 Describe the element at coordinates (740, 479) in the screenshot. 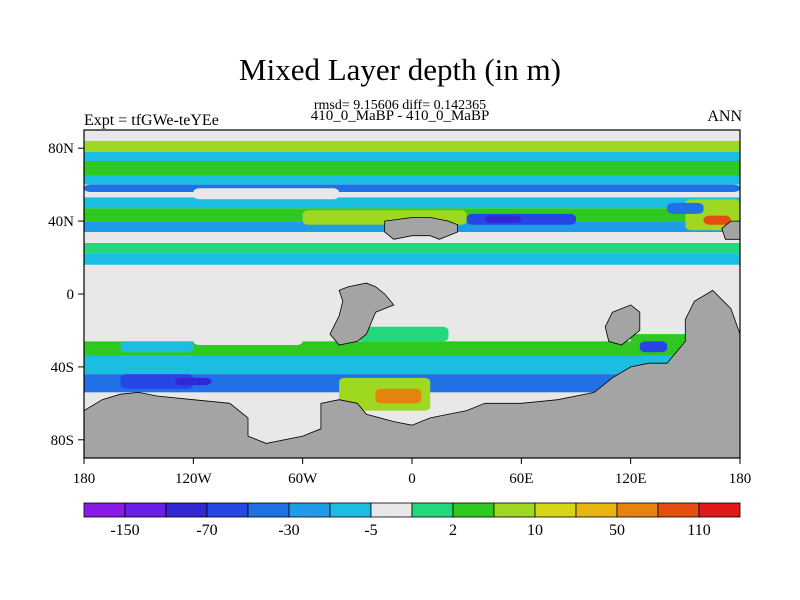

I see `x-tick-label-6: 180` at that location.